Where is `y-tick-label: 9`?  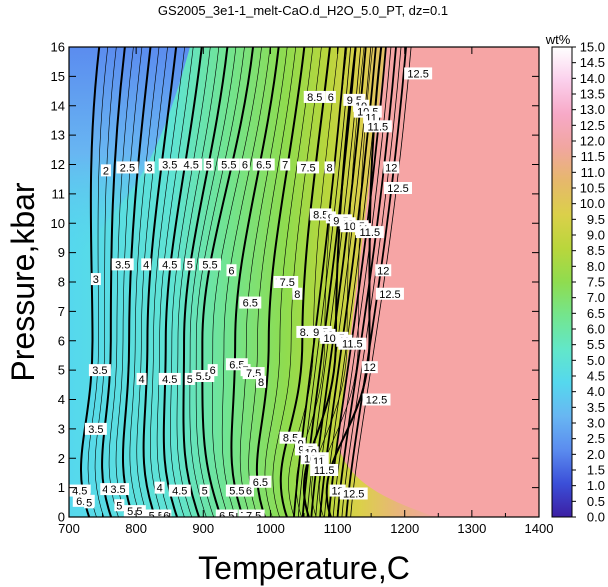
y-tick-label: 9 is located at coordinates (61, 252).